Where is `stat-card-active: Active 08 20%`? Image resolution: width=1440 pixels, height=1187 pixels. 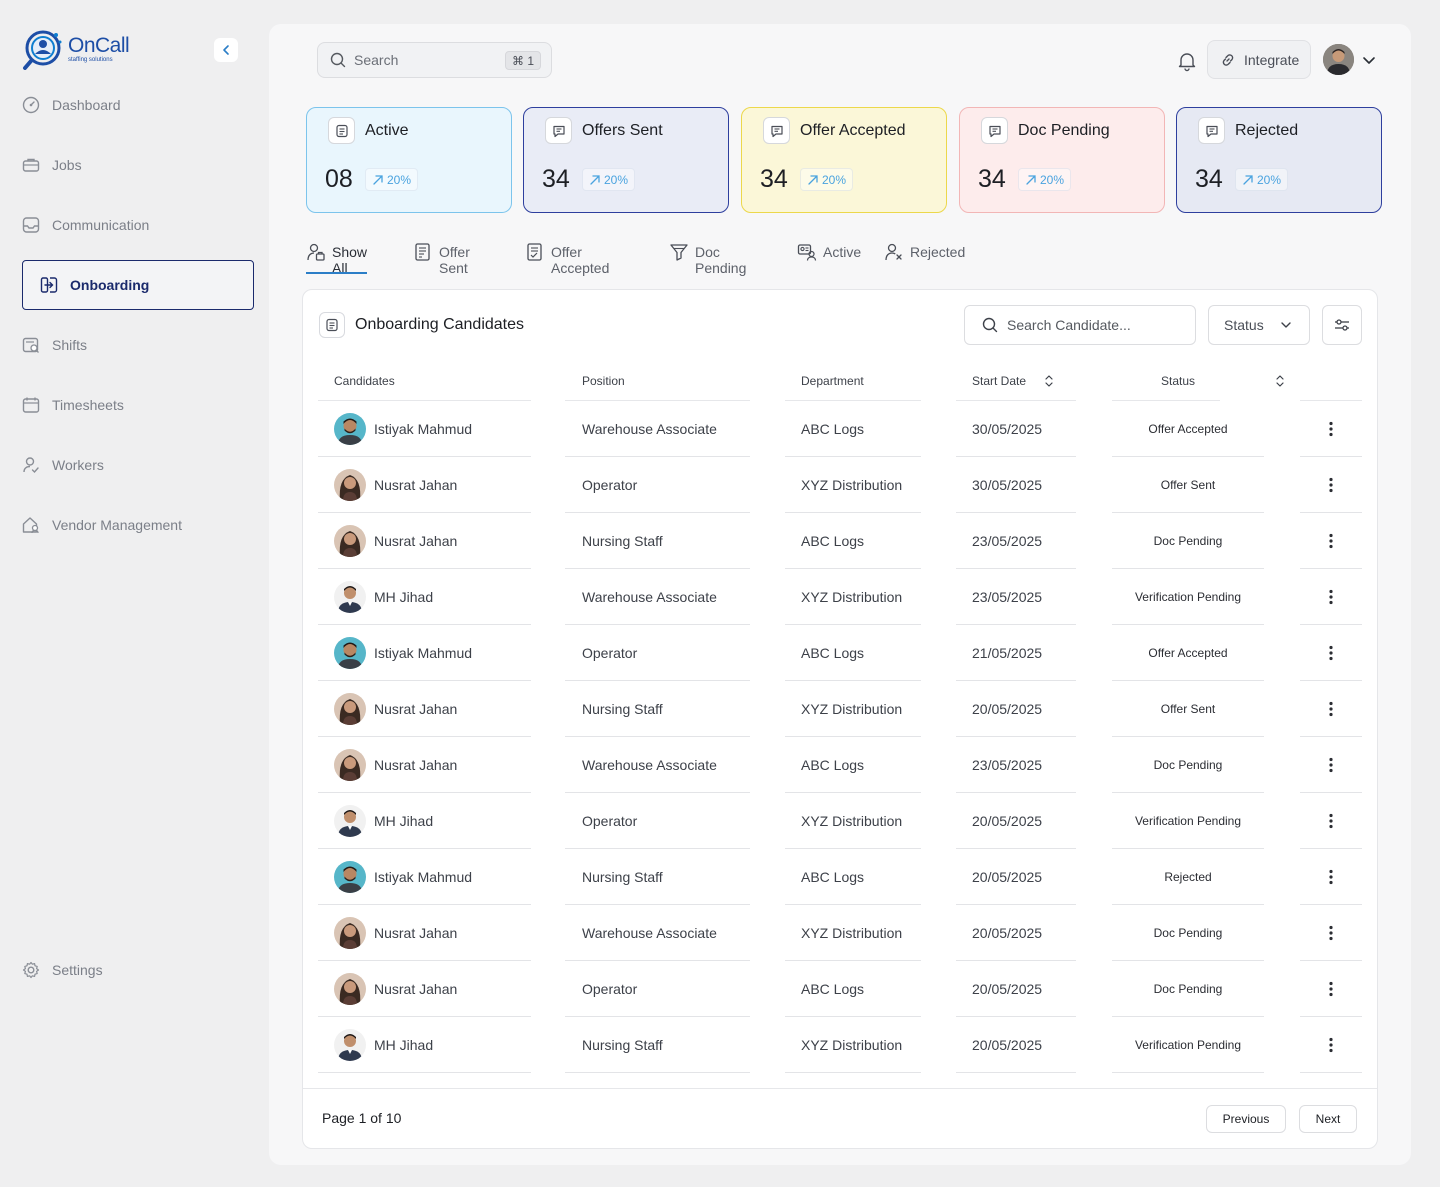
stat-card-active: Active 08 20% is located at coordinates (409, 160).